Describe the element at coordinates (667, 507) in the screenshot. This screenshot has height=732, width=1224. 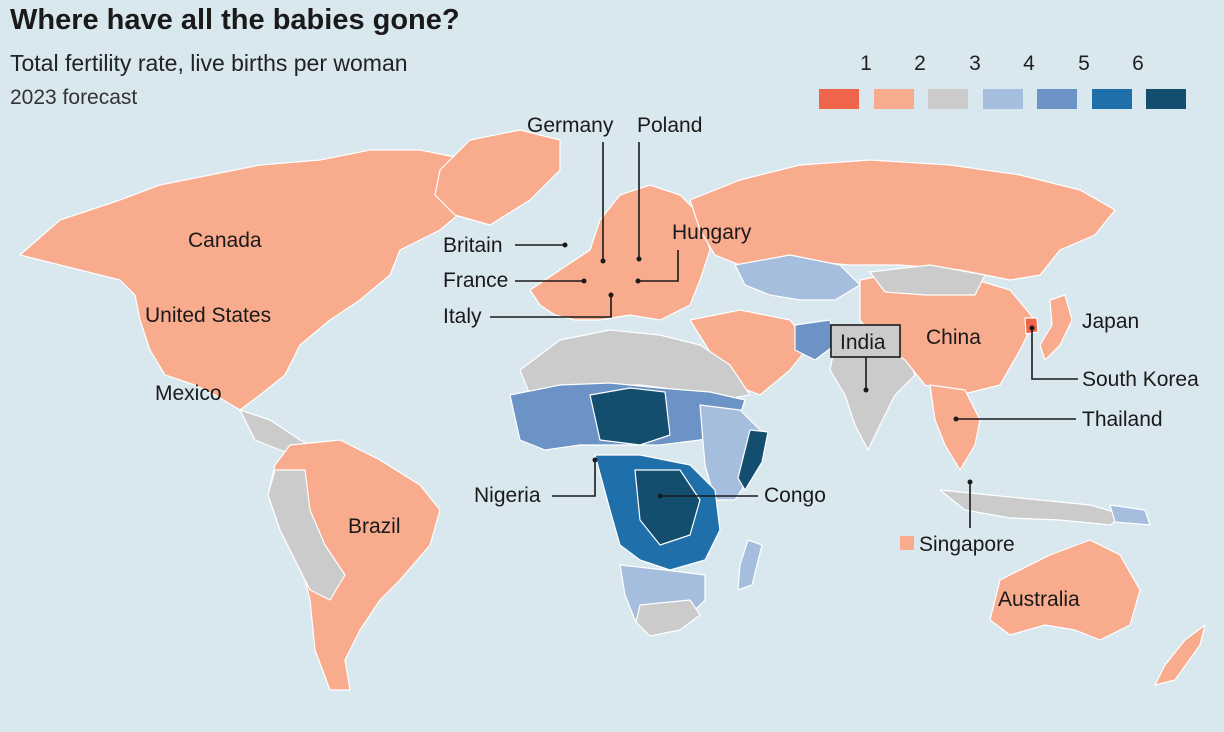
I see `dr-congo-shape` at that location.